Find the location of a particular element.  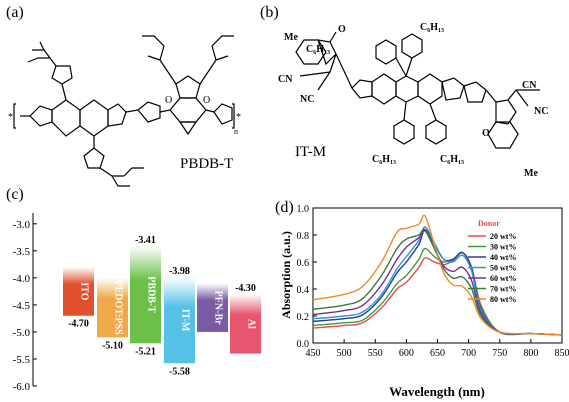

it-m-cyano-right-1: CN is located at coordinates (529, 85).